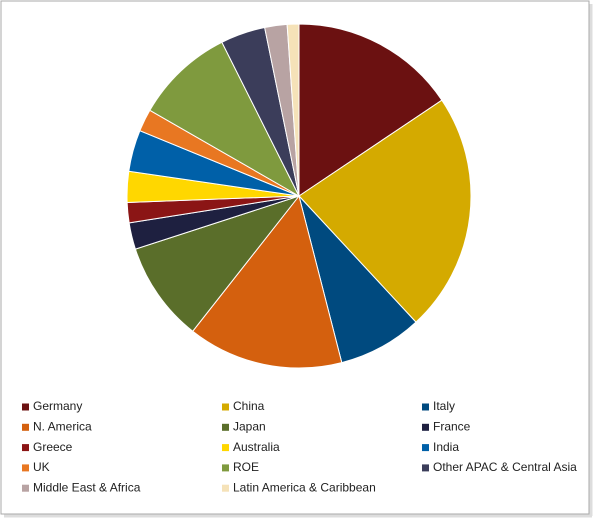 The width and height of the screenshot is (594, 520). I want to click on legend-label: Italy, so click(444, 406).